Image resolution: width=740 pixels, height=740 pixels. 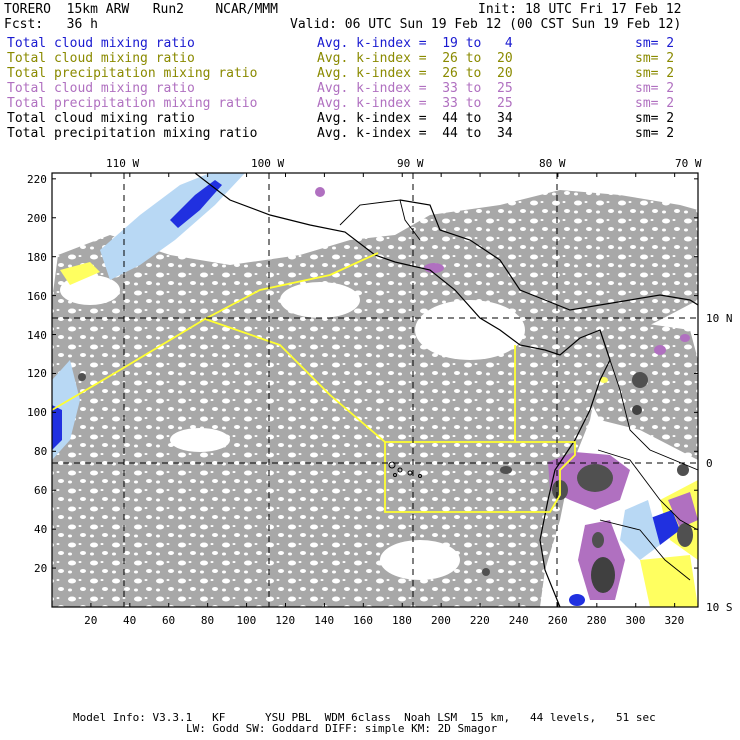 I want to click on x-tick-label: 40, so click(x=130, y=620).